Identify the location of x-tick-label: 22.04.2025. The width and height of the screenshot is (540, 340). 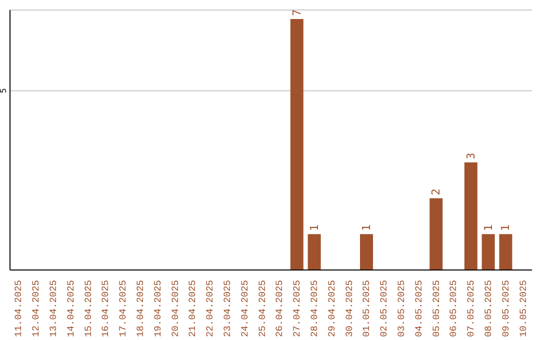
(210, 309).